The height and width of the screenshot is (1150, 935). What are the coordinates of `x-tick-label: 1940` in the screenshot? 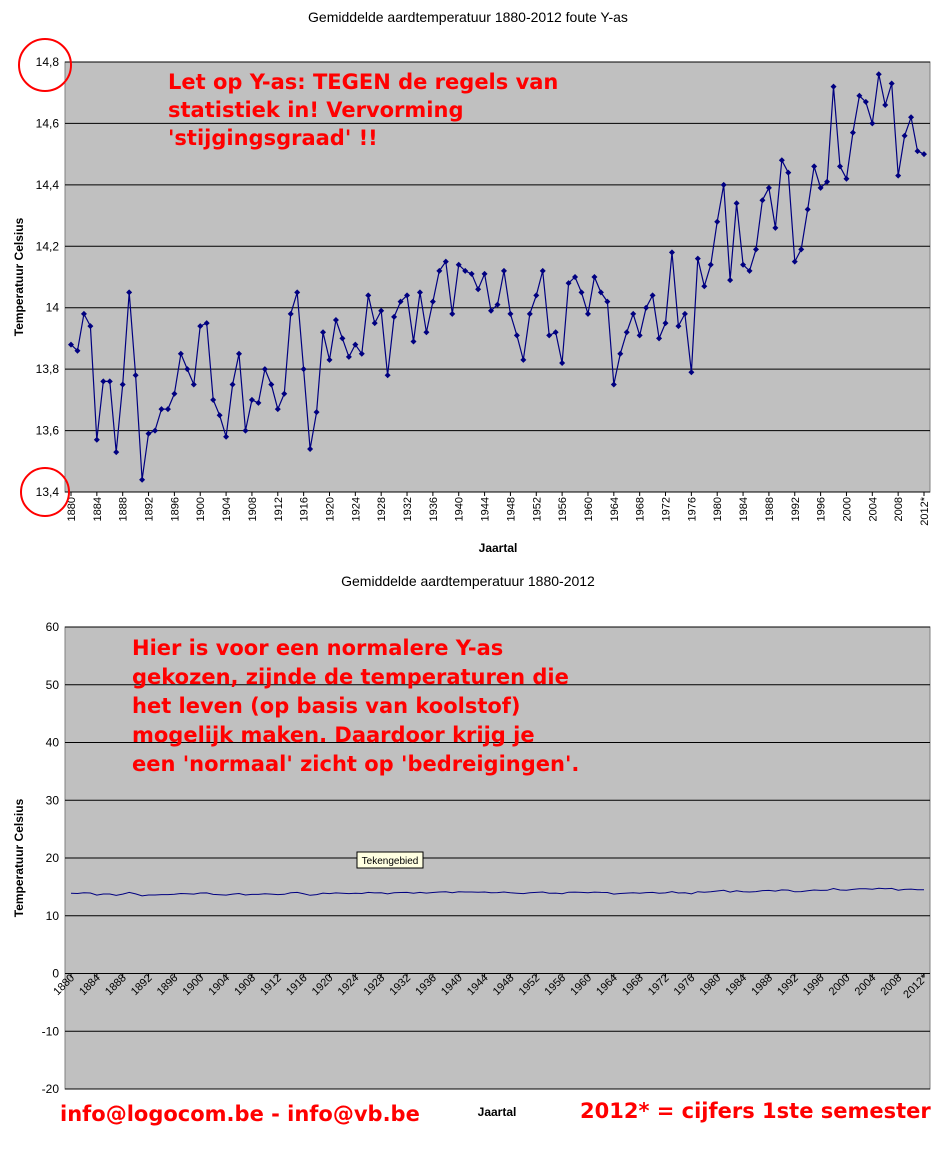 It's located at (460, 509).